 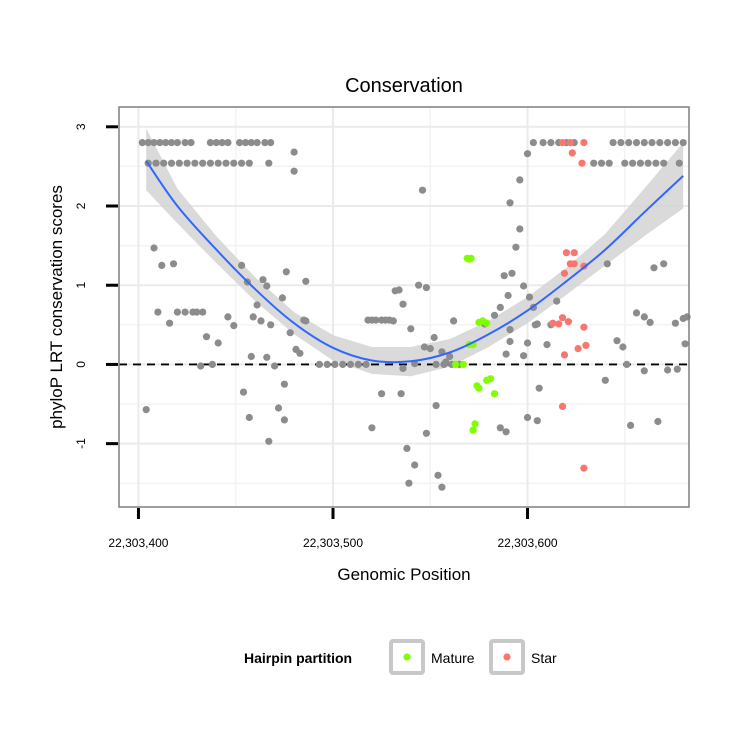 I want to click on legend-label-mature: Mature, so click(x=453, y=658).